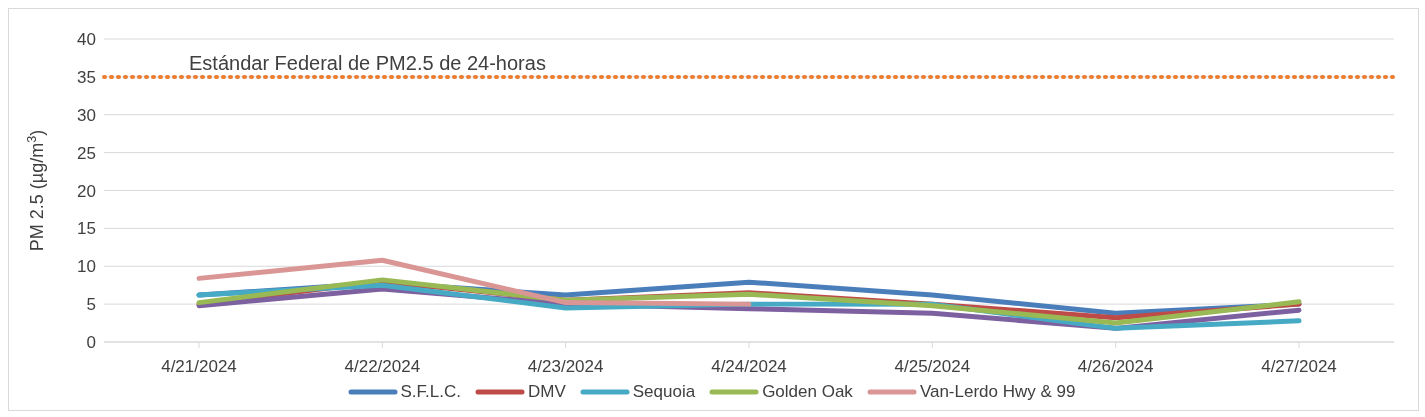 The image size is (1425, 417). What do you see at coordinates (86, 77) in the screenshot?
I see `y-tick-label: 35` at bounding box center [86, 77].